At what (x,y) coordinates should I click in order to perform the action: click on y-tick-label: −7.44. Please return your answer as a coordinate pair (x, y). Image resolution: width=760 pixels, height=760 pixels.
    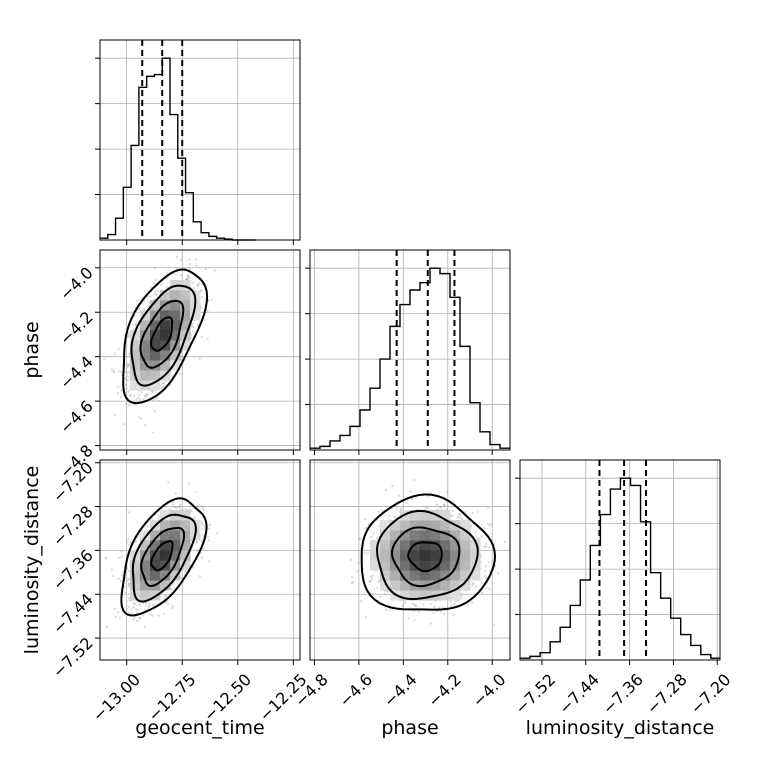
    Looking at the image, I should click on (73, 614).